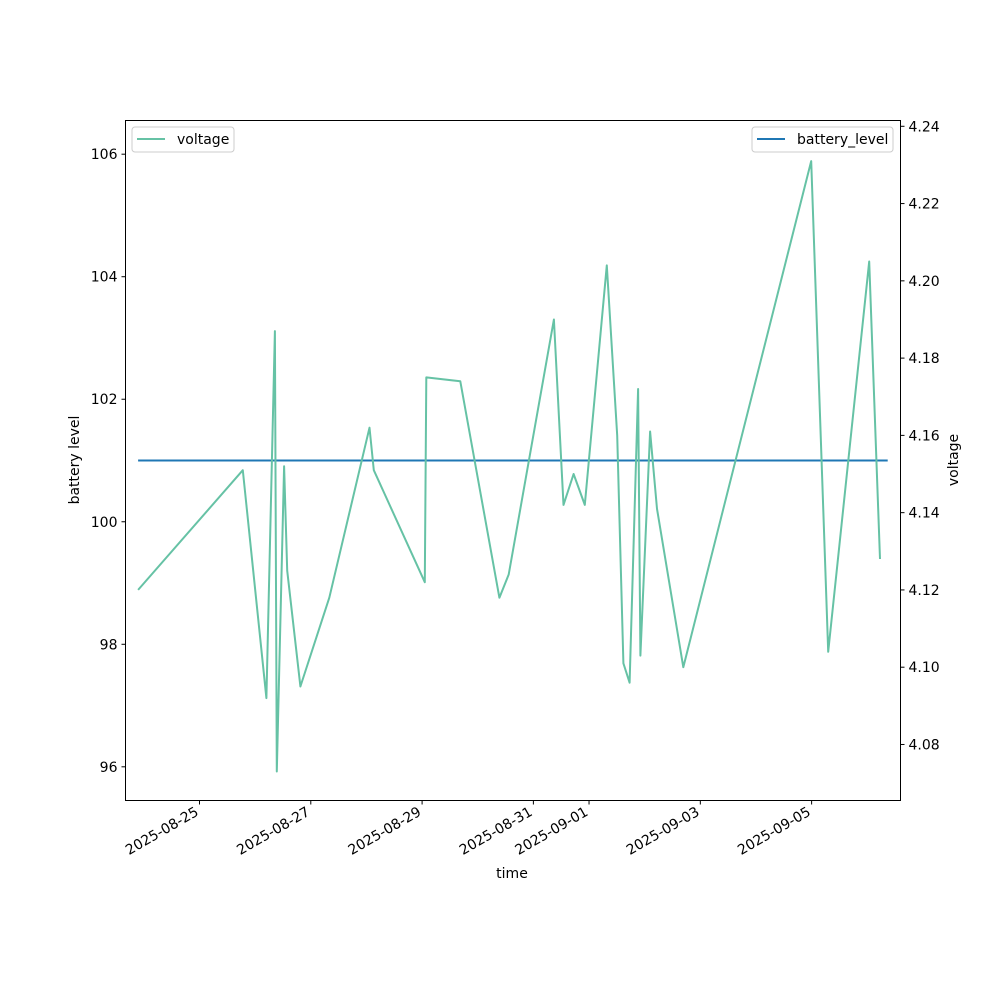 The image size is (1000, 1000). I want to click on y-axis-left-label: battery level, so click(75, 460).